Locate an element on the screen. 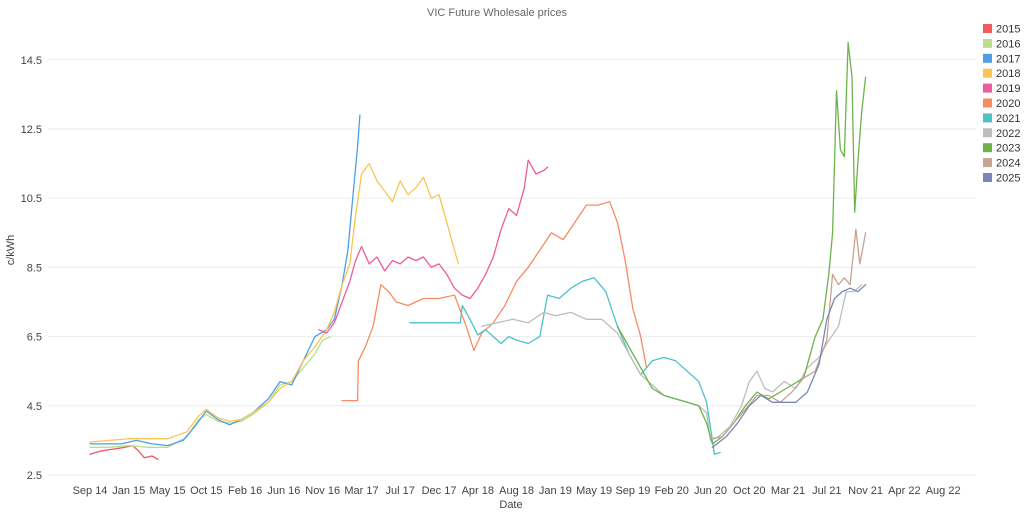 The image size is (1024, 512). y-tick-label: 8.5 is located at coordinates (34, 268).